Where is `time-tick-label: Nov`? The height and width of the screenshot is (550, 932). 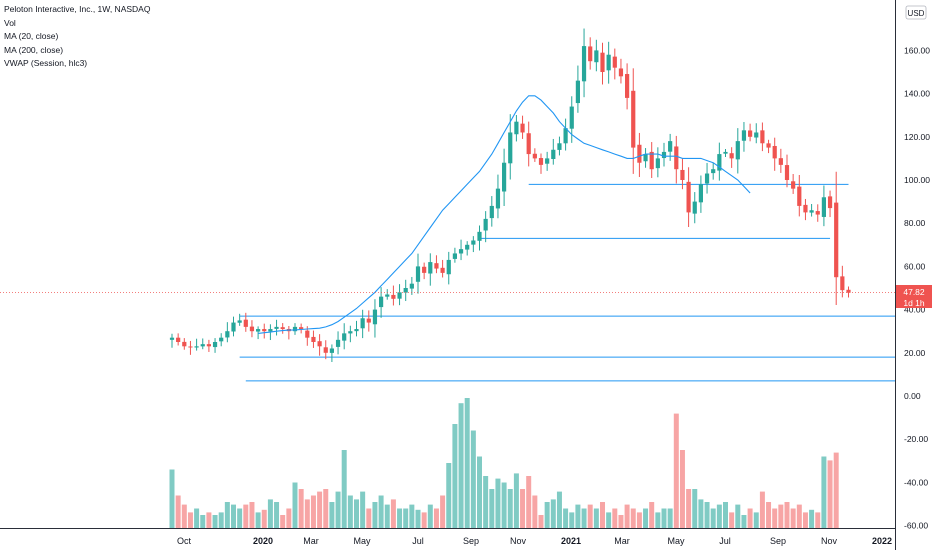 time-tick-label: Nov is located at coordinates (829, 541).